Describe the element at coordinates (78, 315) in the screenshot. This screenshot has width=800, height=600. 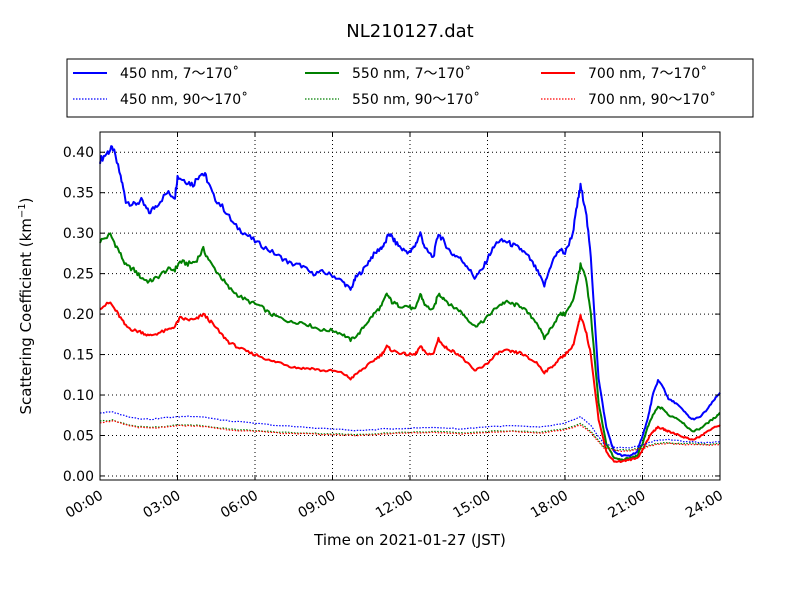
I see `y-tick-label: 0.20` at that location.